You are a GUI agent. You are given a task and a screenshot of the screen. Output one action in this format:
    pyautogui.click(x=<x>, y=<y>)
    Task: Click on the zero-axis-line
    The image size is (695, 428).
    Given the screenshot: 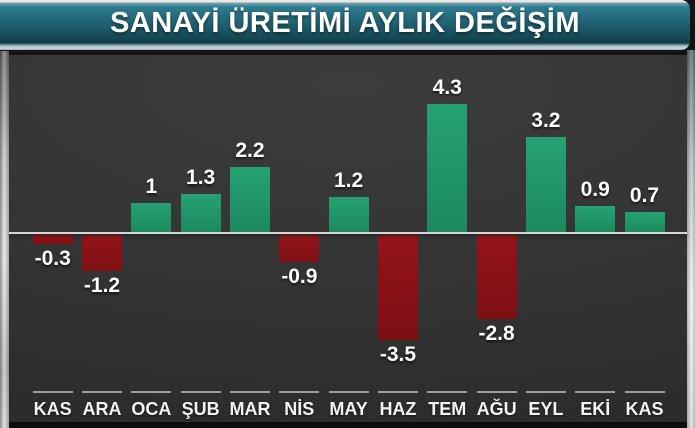 What is the action you would take?
    pyautogui.click(x=348, y=233)
    